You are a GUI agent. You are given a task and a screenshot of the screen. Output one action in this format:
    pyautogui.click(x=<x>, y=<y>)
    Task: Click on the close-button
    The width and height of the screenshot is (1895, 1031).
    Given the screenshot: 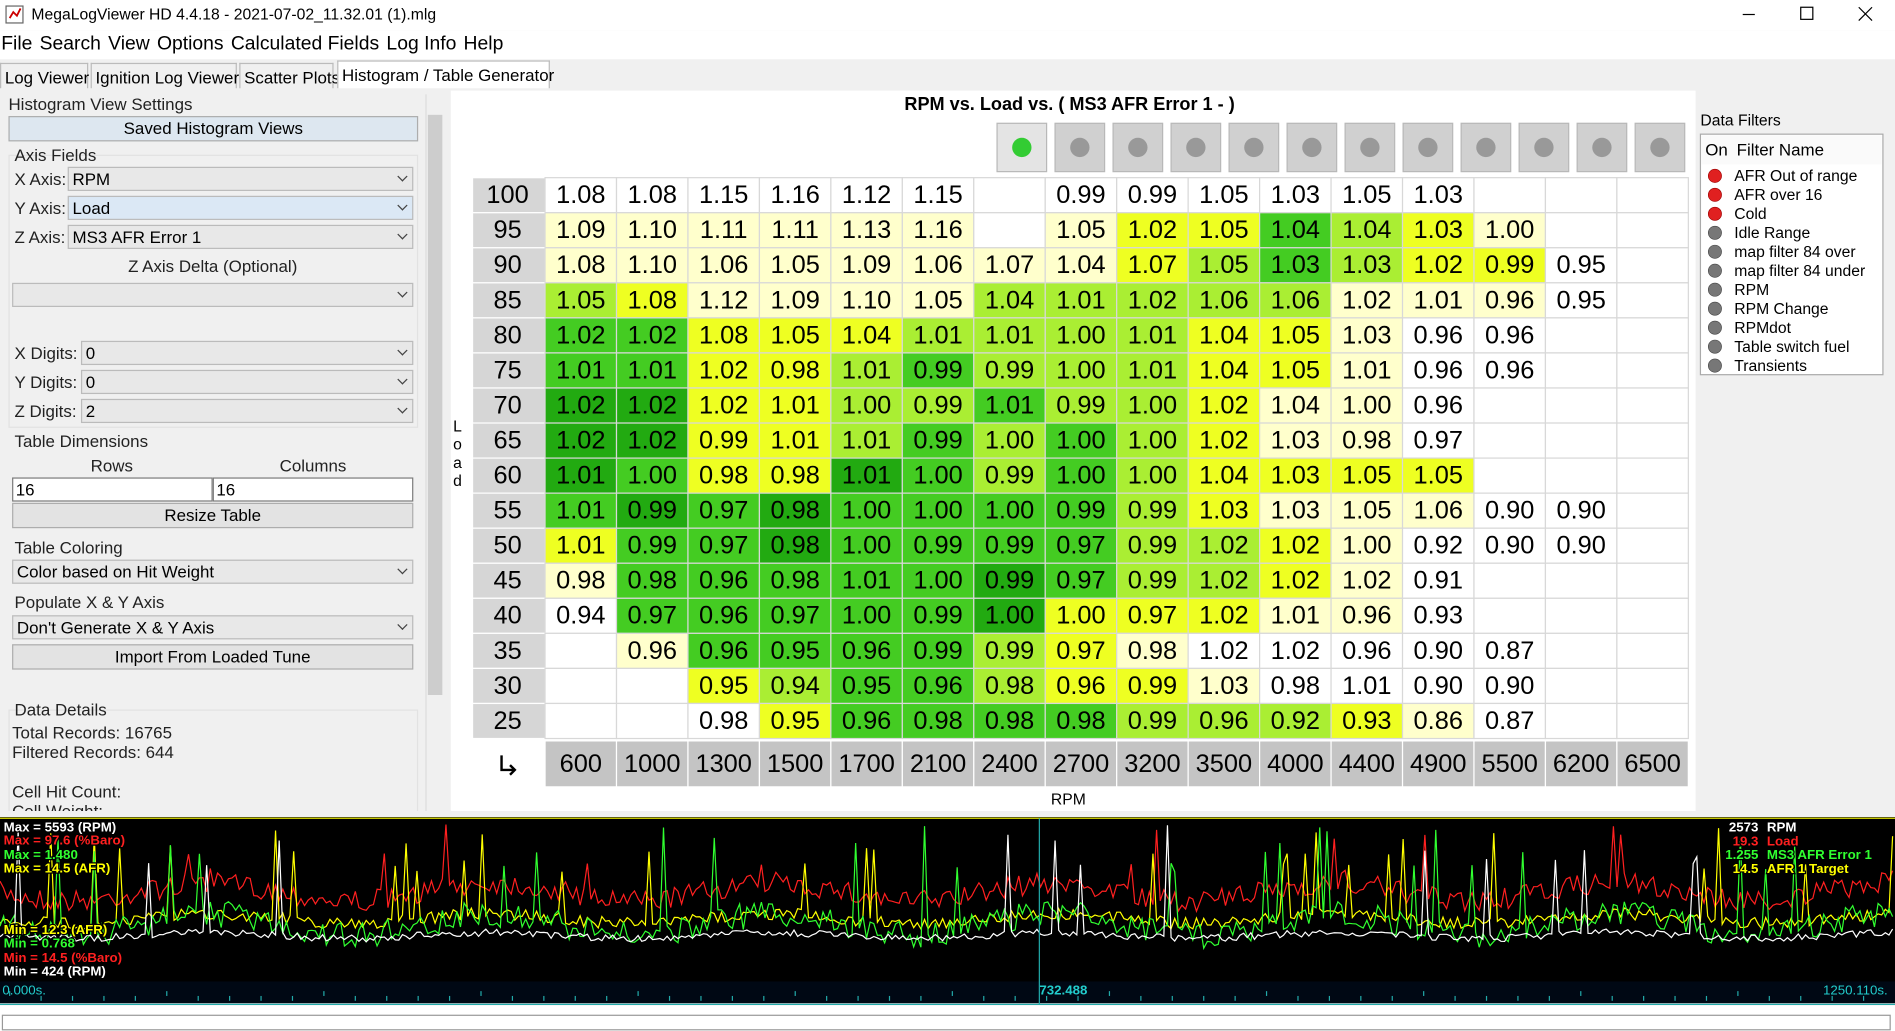 What is the action you would take?
    pyautogui.click(x=1865, y=13)
    